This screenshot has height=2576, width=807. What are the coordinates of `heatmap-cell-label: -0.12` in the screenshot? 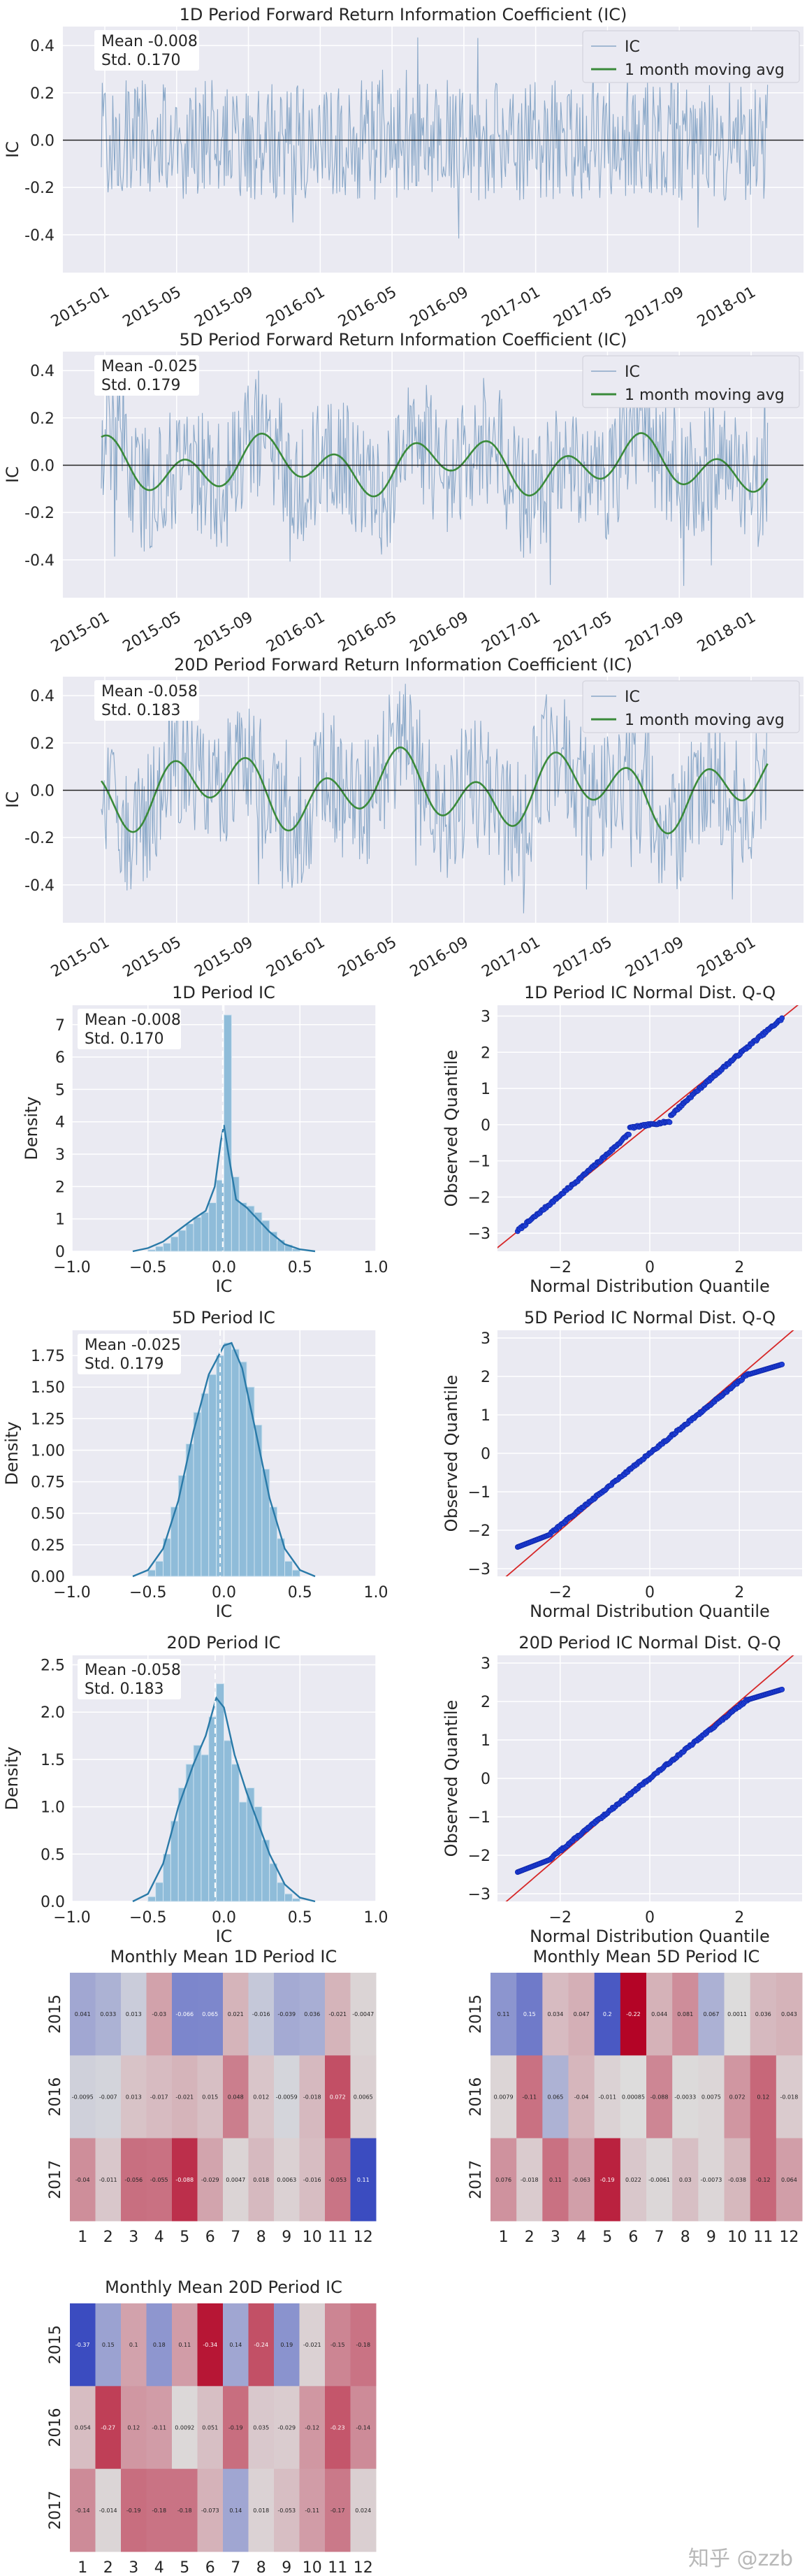 It's located at (312, 2428).